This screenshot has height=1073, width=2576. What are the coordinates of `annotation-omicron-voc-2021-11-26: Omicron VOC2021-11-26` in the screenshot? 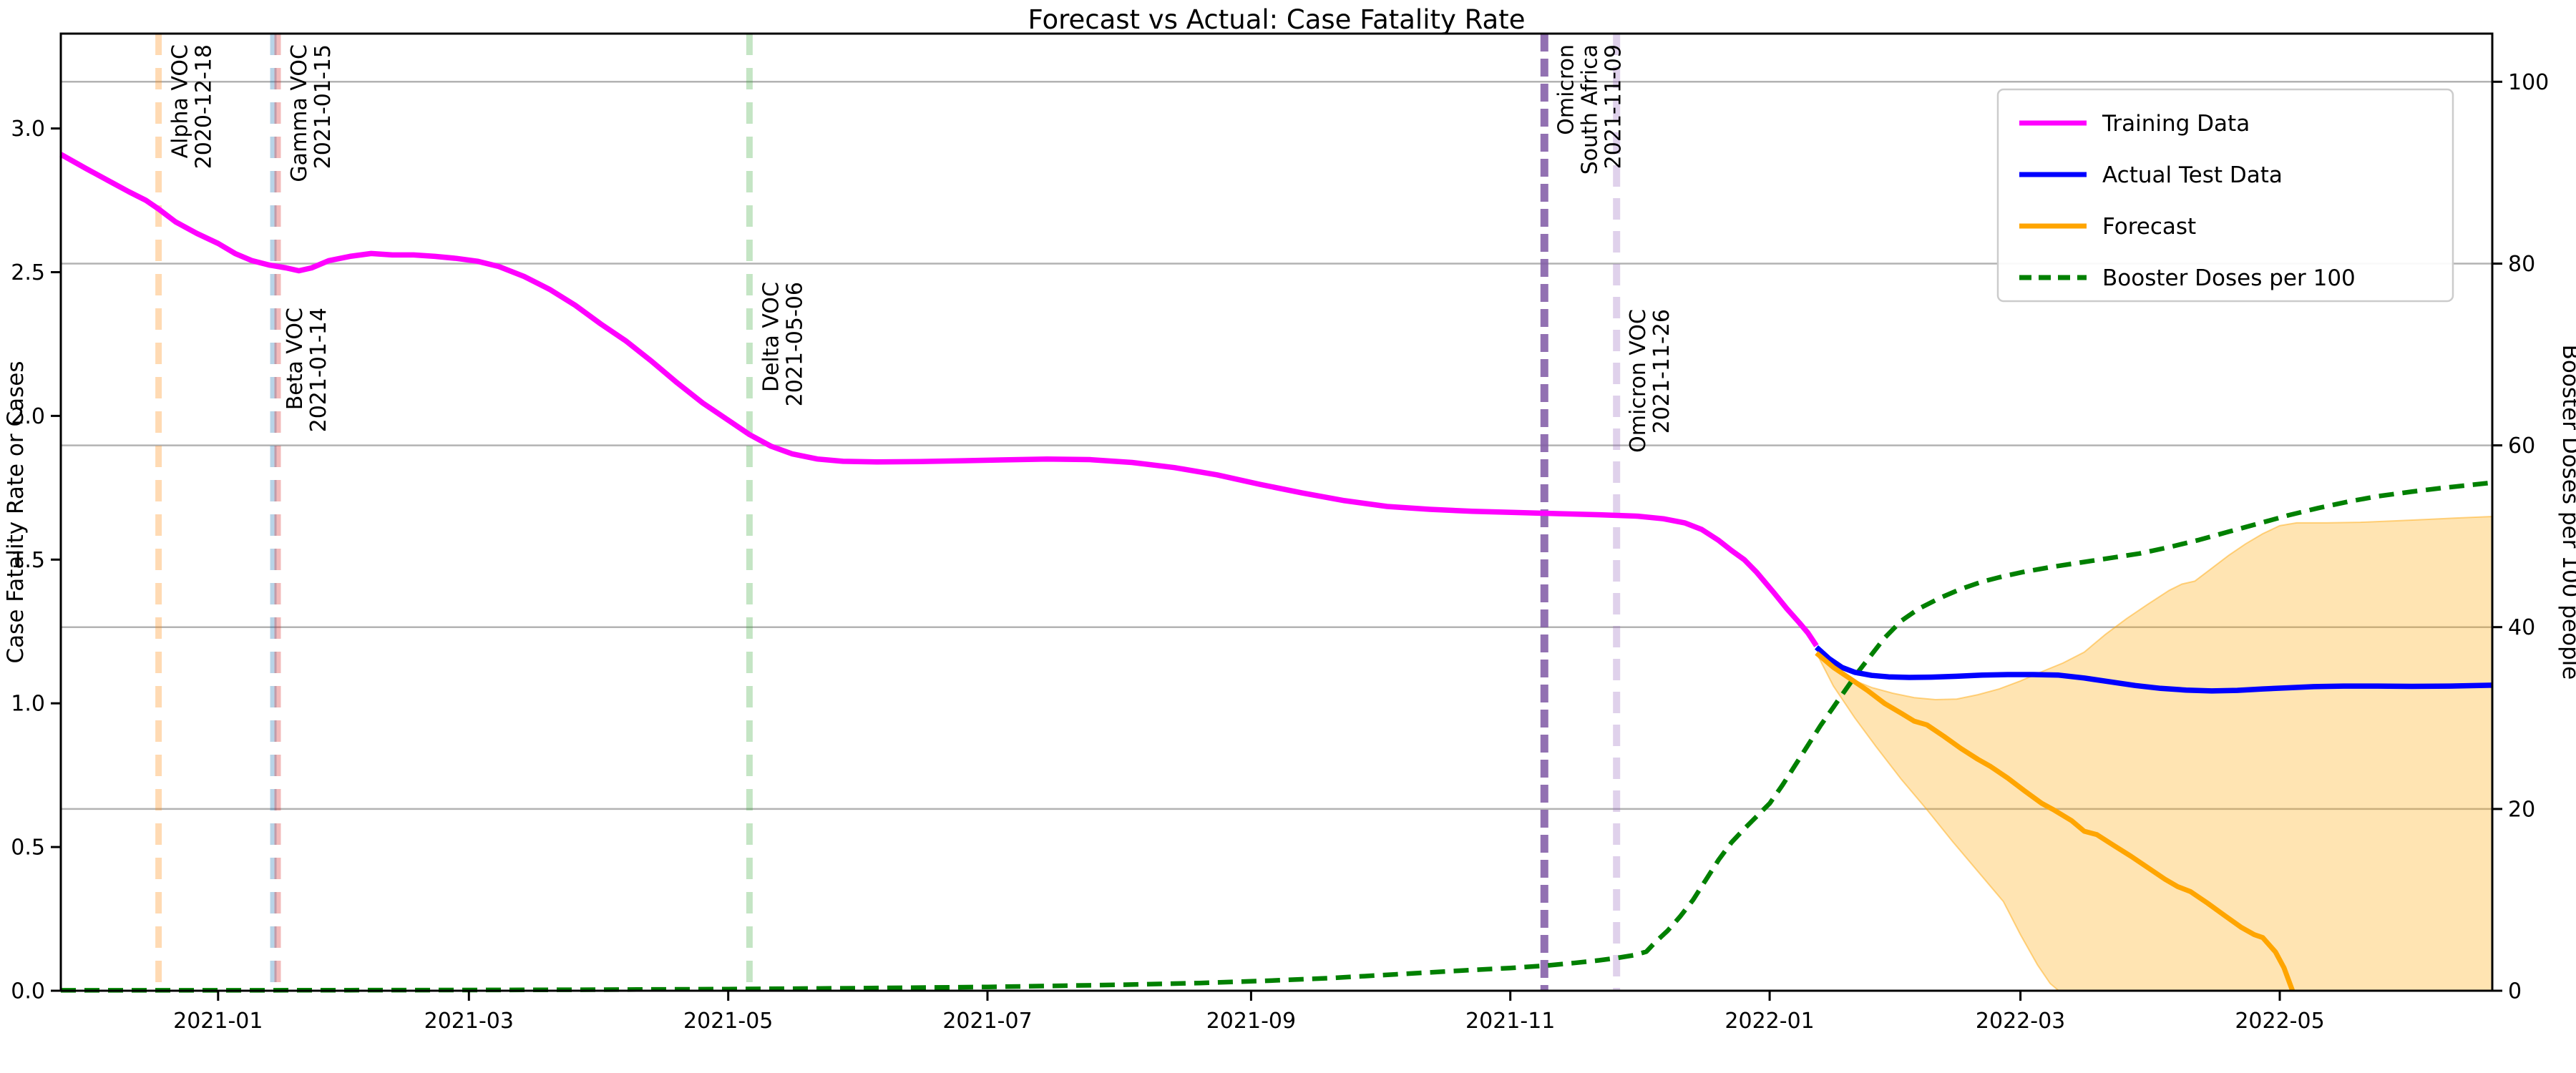 It's located at (1650, 381).